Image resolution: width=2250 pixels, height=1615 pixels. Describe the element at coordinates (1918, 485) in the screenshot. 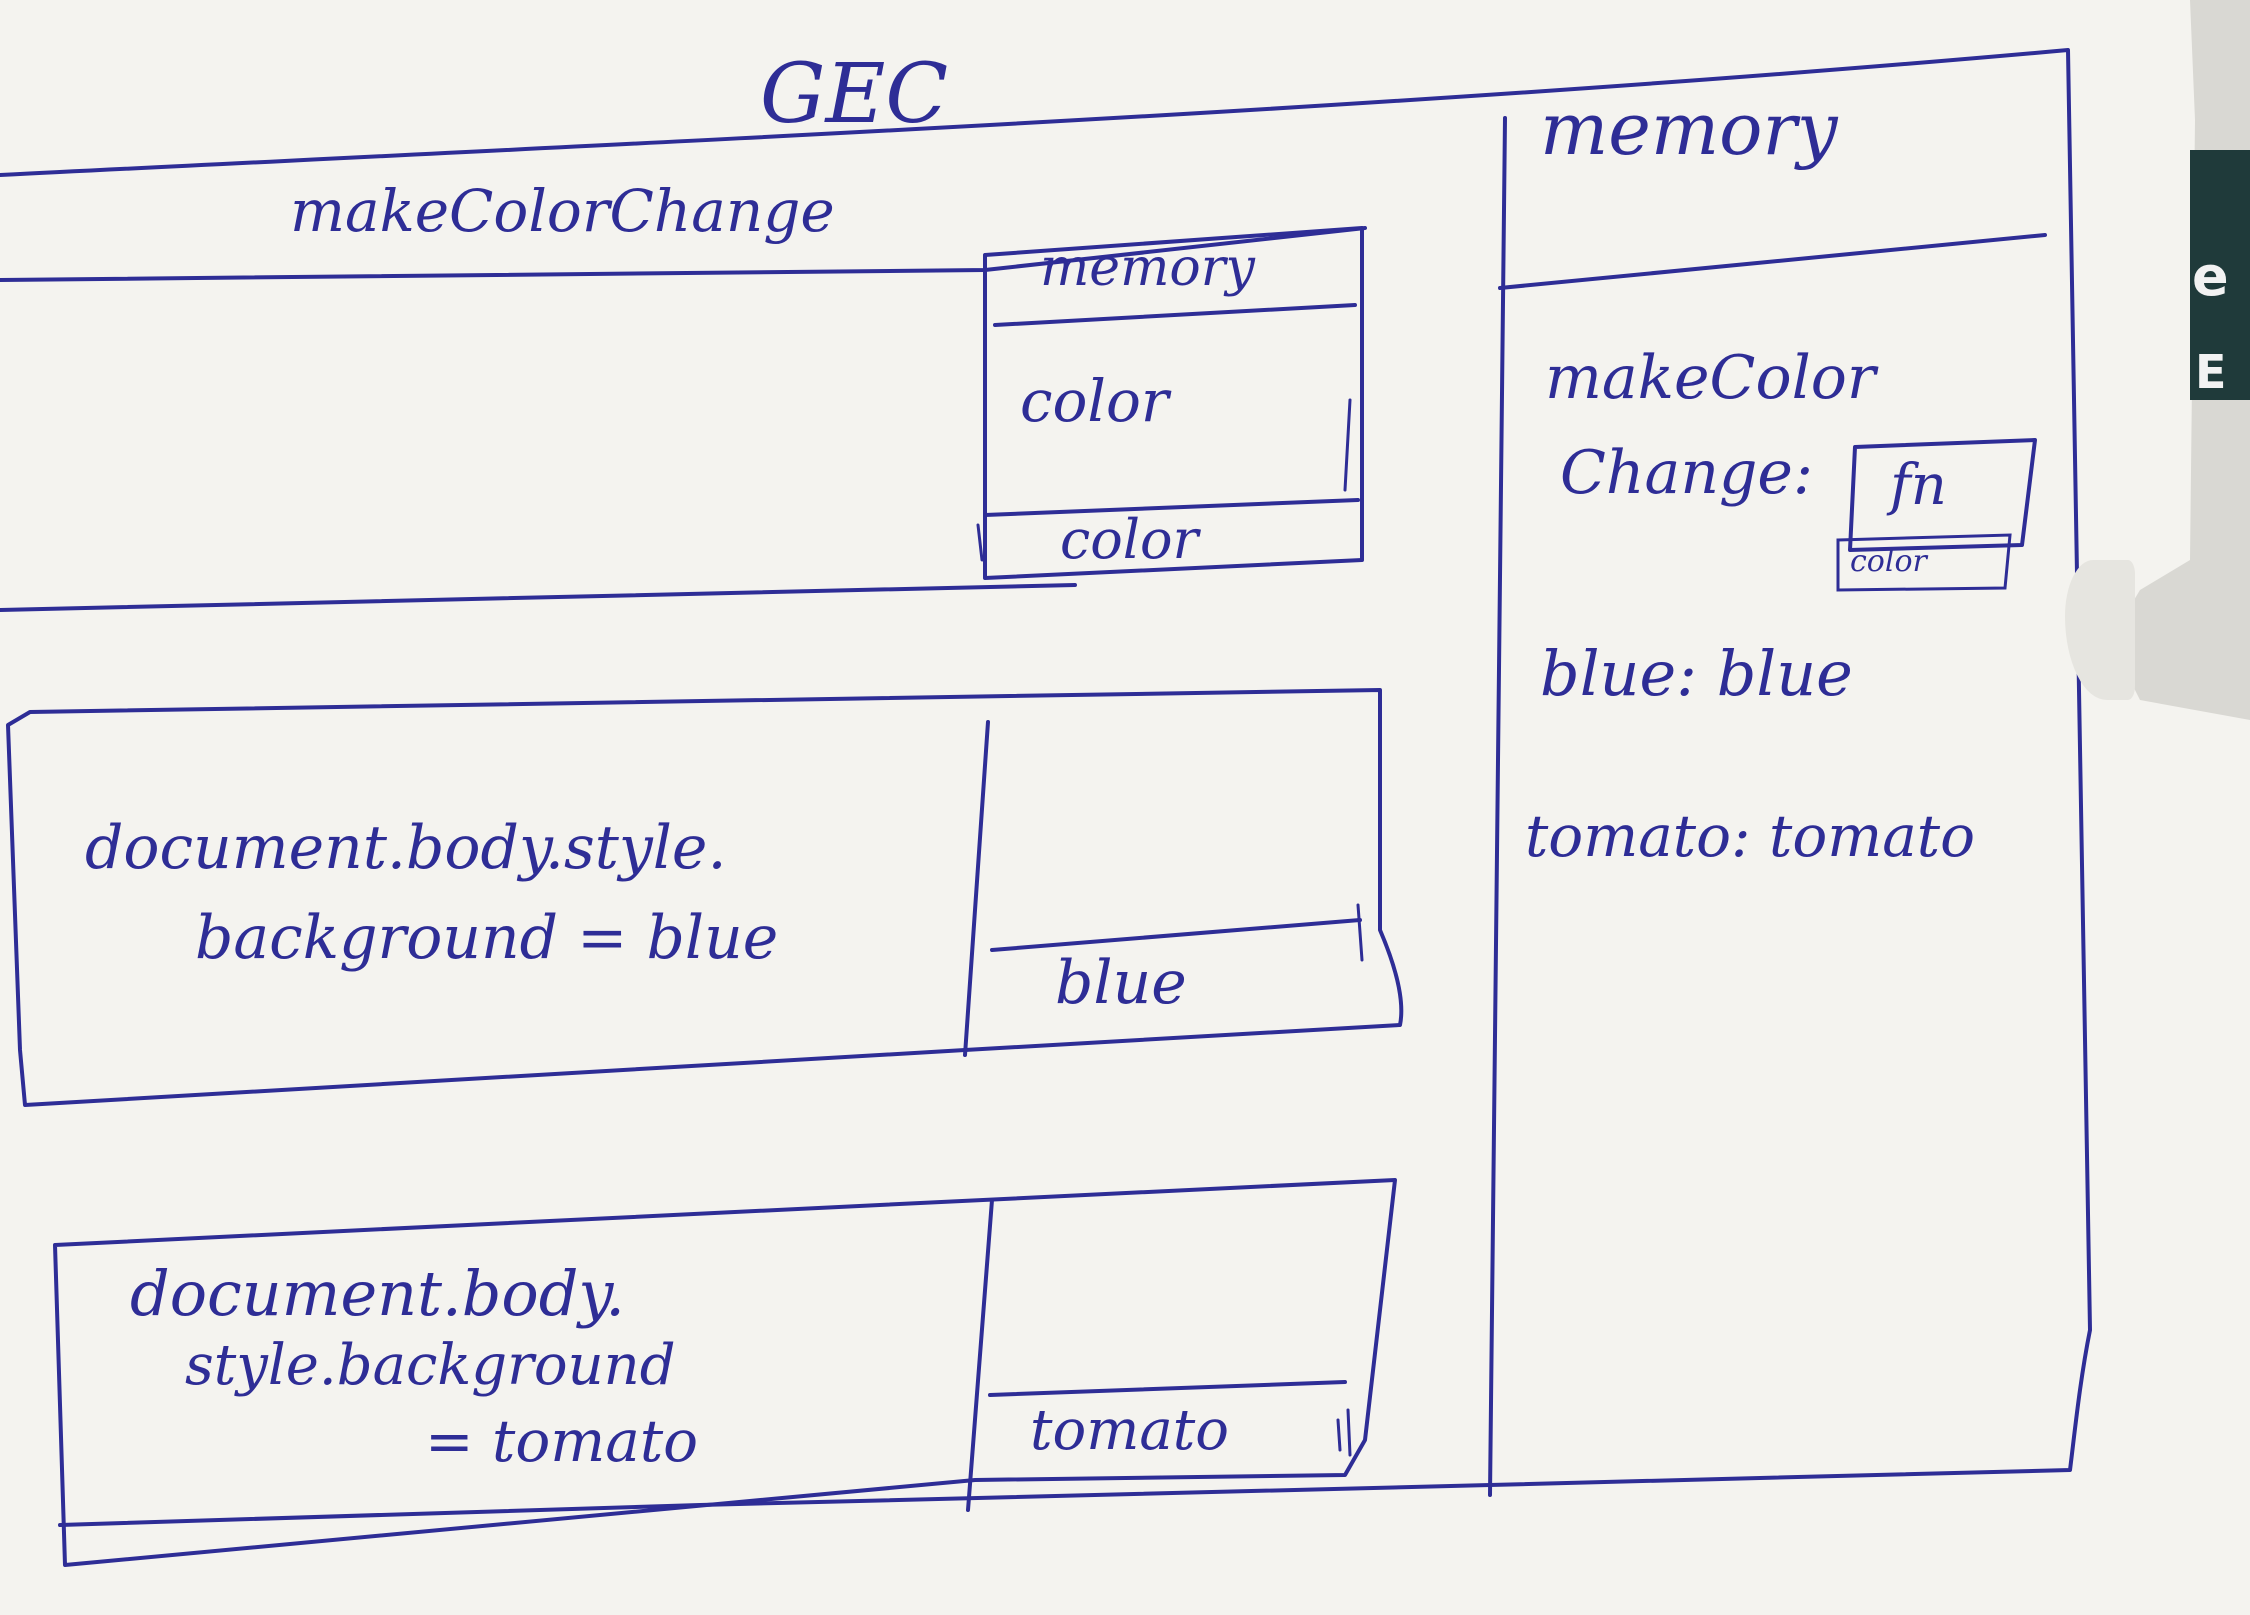

I see `global-mem-fn: fn` at that location.